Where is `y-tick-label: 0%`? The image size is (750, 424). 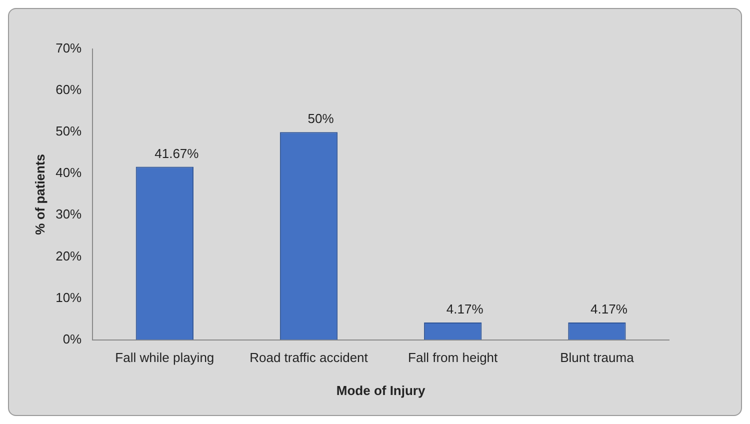 y-tick-label: 0% is located at coordinates (72, 338).